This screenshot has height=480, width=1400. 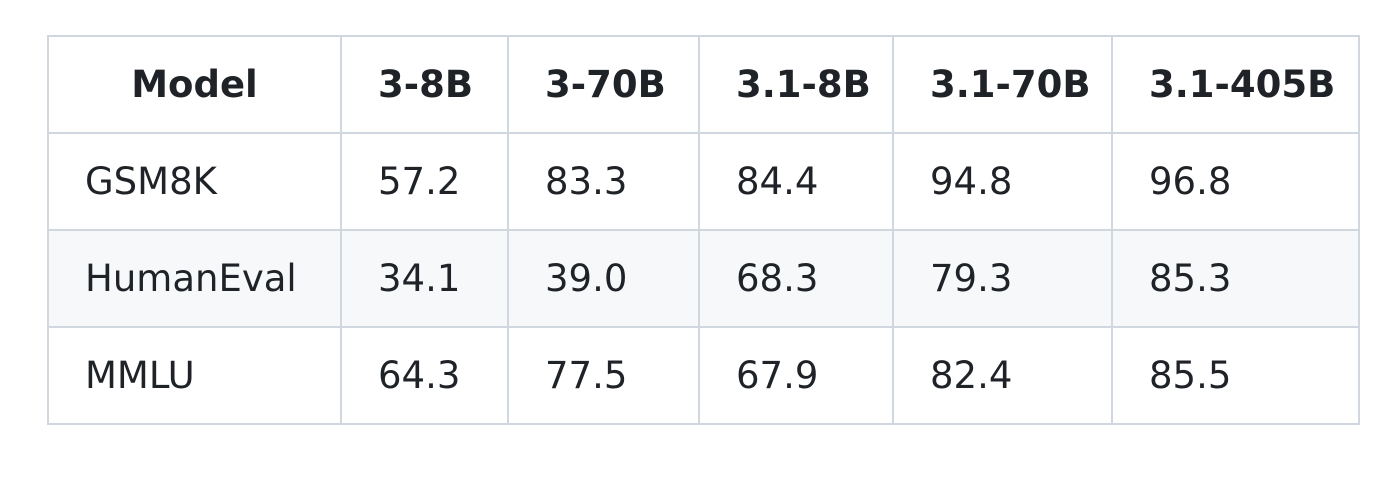 What do you see at coordinates (1235, 278) in the screenshot?
I see `value-cell: 85.3` at bounding box center [1235, 278].